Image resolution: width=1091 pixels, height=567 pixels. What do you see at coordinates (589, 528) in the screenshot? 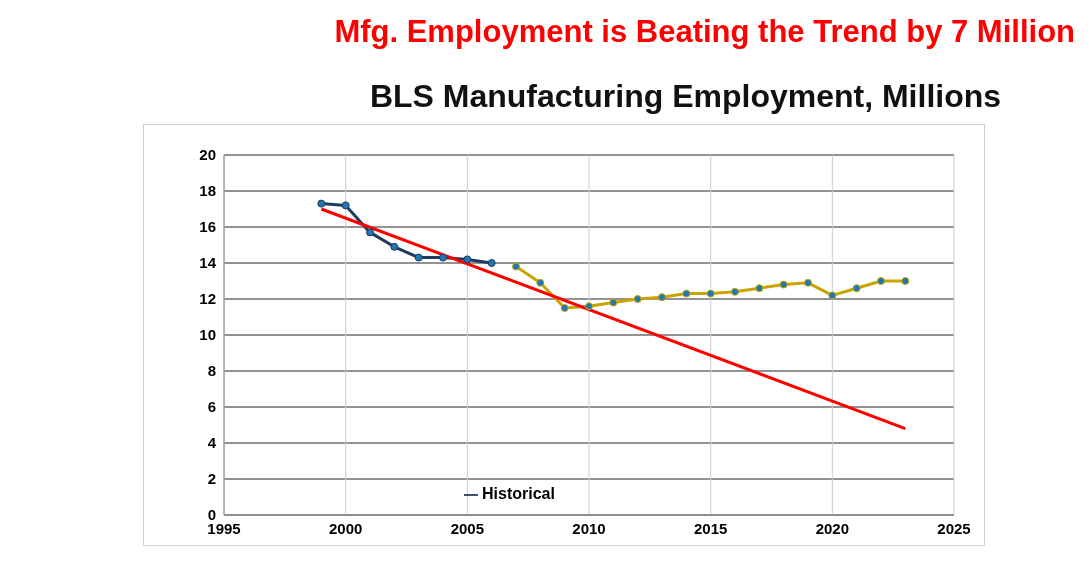
I see `x-tick-label: 2010` at bounding box center [589, 528].